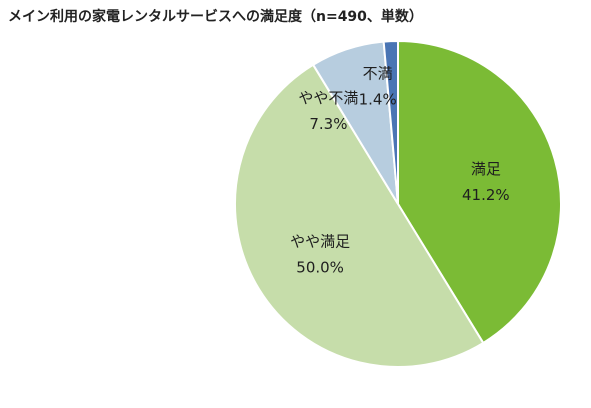  What do you see at coordinates (215, 17) in the screenshot?
I see `chart-title: メイン利用の家電レンタルサービスへの満足度（n=490、単数）` at bounding box center [215, 17].